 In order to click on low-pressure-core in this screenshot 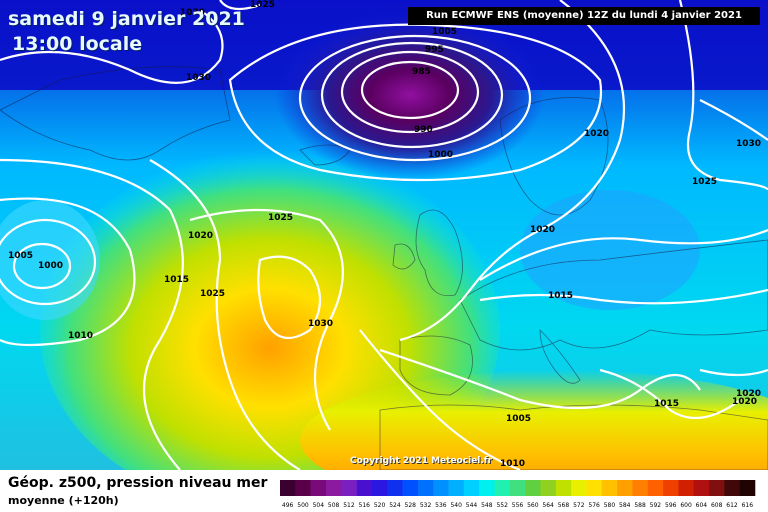, I will do `click(410, 95)`.